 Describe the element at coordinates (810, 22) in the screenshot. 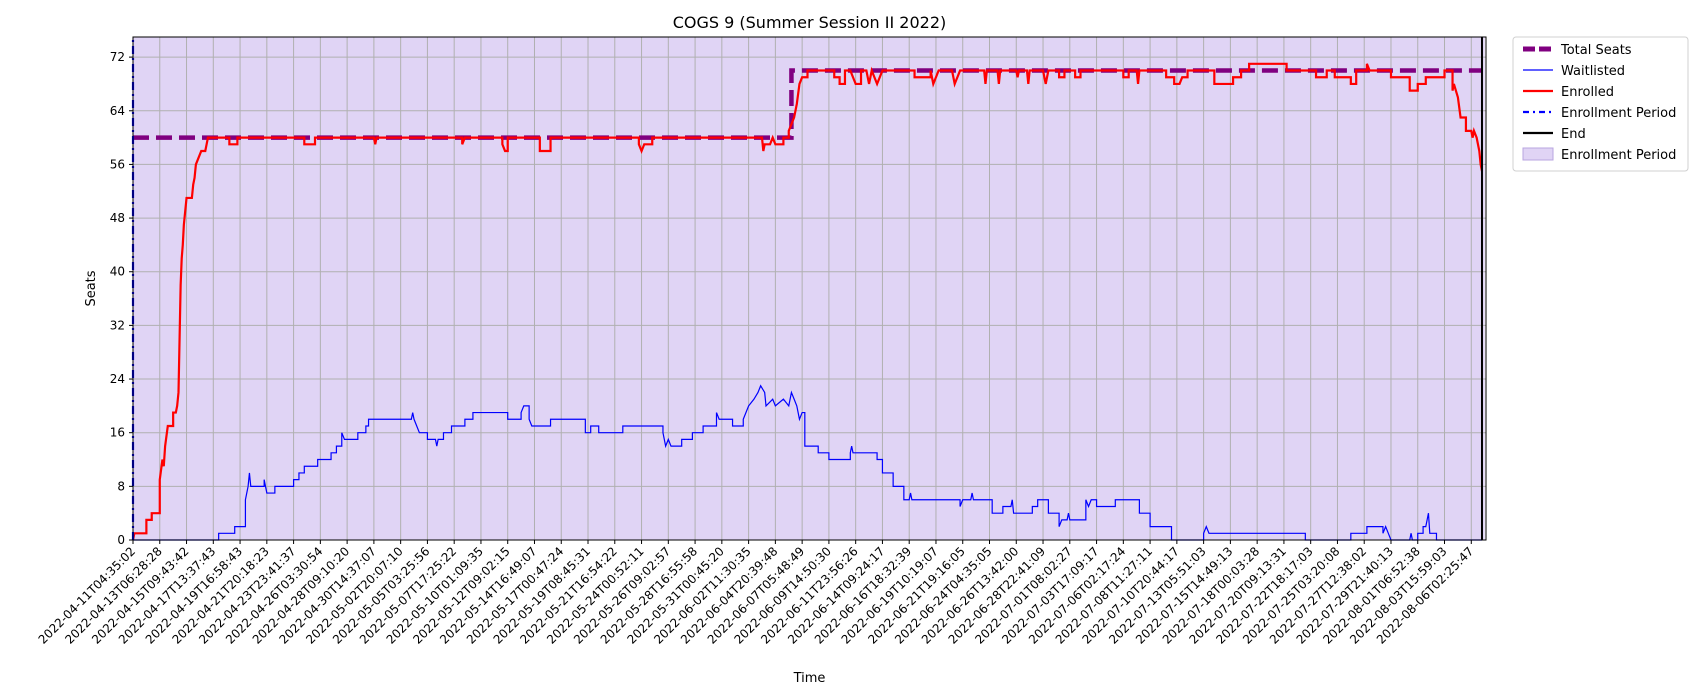

I see `chart-title: COGS 9 (Summer Session II 2022)` at that location.